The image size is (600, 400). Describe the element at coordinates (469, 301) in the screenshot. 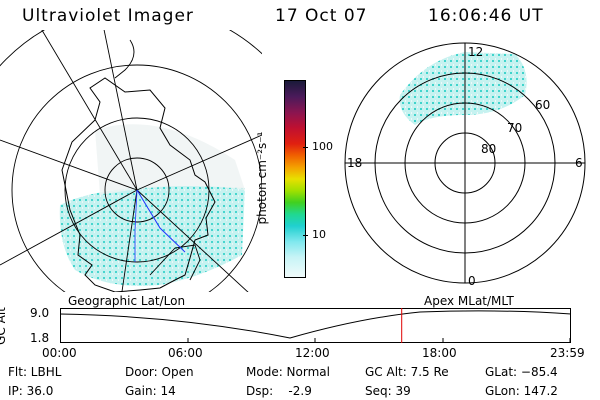

I see `apex-label: Apex MLat/MLT` at that location.